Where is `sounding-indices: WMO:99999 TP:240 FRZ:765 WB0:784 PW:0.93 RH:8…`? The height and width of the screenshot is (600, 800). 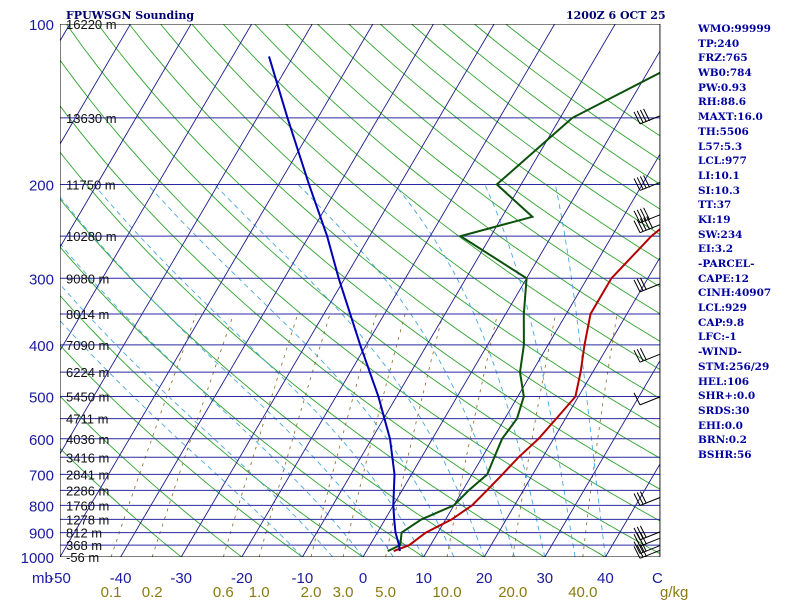
sounding-indices: WMO:99999 TP:240 FRZ:765 WB0:784 PW:0.93 RH:8… is located at coordinates (748, 242).